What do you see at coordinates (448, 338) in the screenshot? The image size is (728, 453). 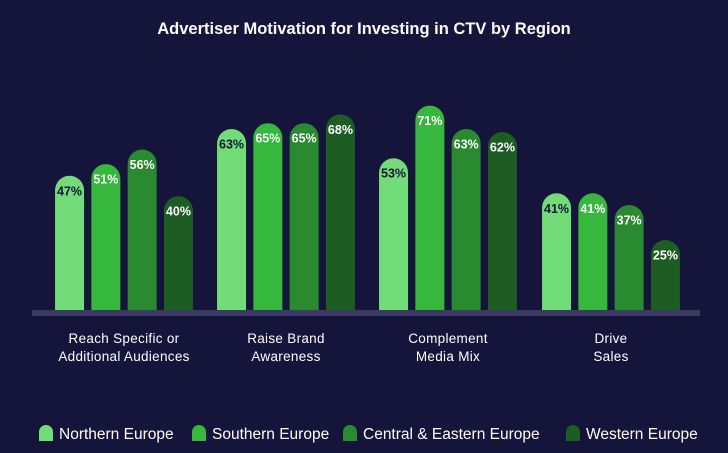 I see `category-label: Complement` at bounding box center [448, 338].